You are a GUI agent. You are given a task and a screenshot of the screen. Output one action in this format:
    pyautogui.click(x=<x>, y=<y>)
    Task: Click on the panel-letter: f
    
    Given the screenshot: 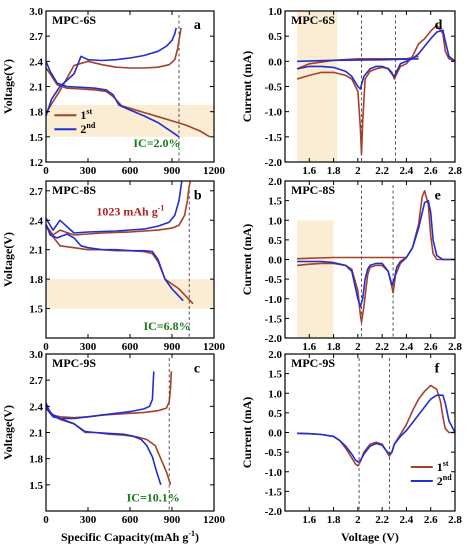 What is the action you would take?
    pyautogui.click(x=437, y=369)
    